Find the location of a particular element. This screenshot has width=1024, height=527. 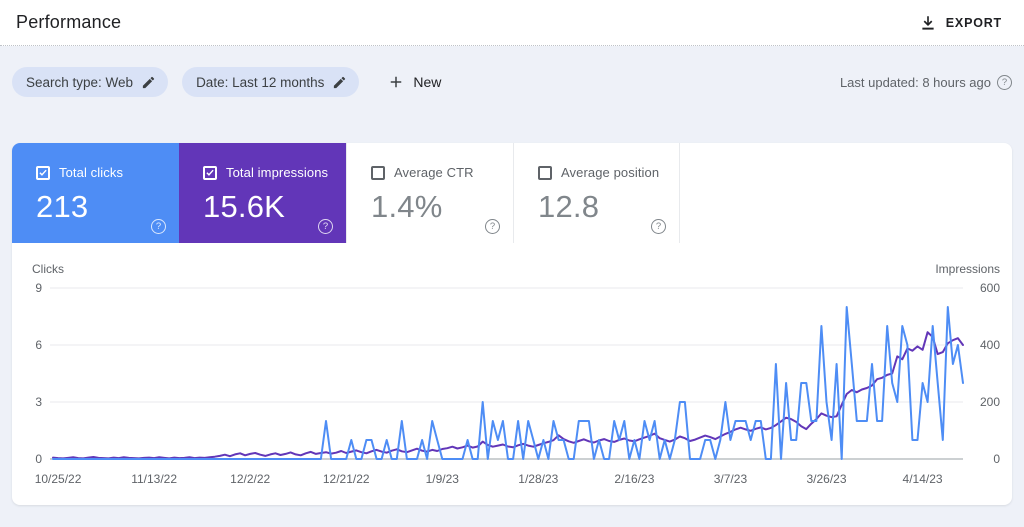

metric-card-average-position: Average position 12.8 ? is located at coordinates (596, 193).